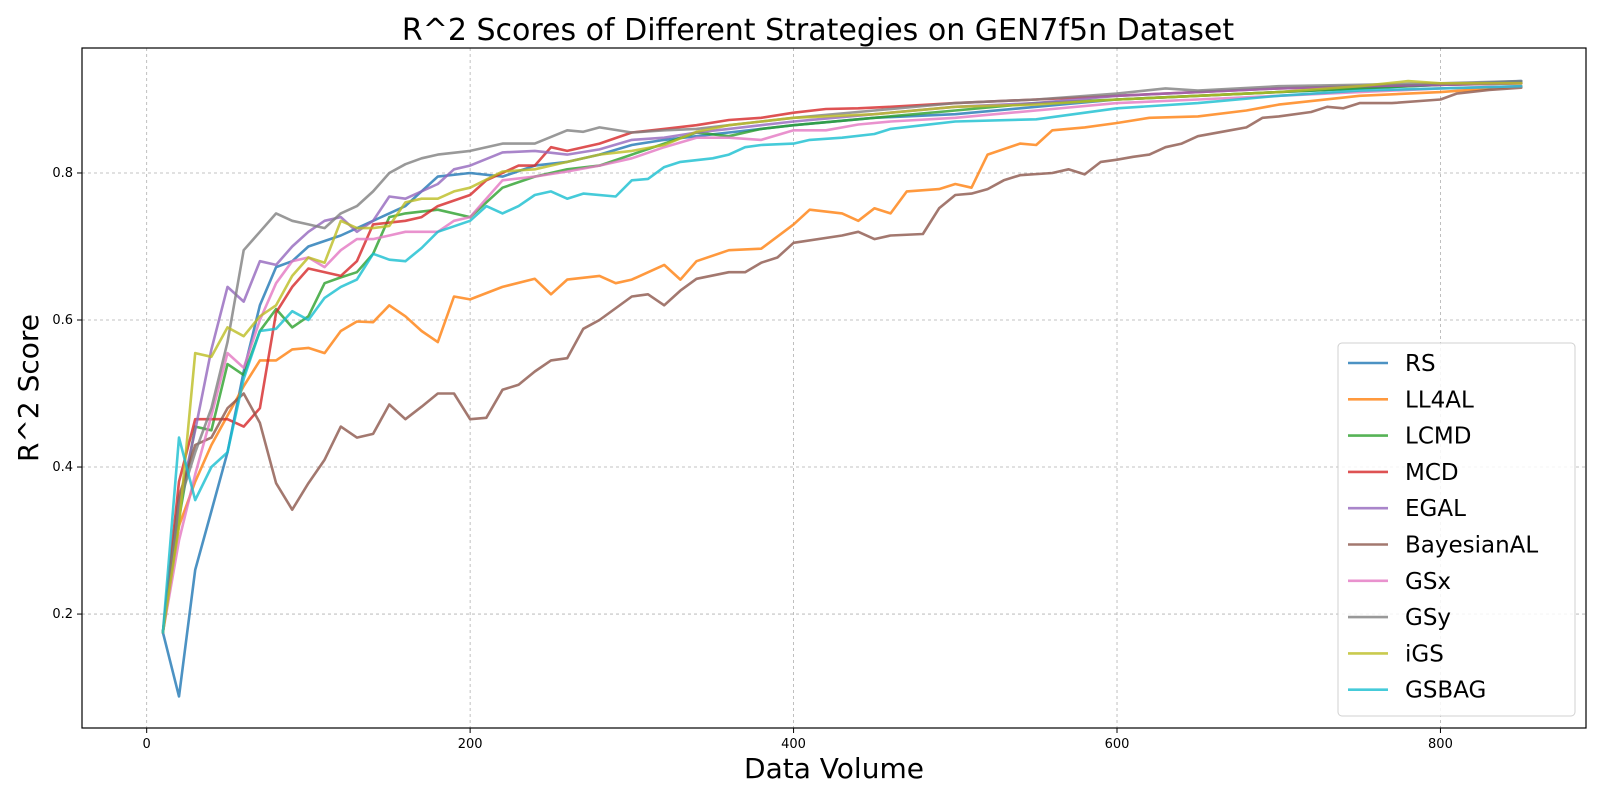  What do you see at coordinates (1438, 437) in the screenshot?
I see `legend-label: LCMD` at bounding box center [1438, 437].